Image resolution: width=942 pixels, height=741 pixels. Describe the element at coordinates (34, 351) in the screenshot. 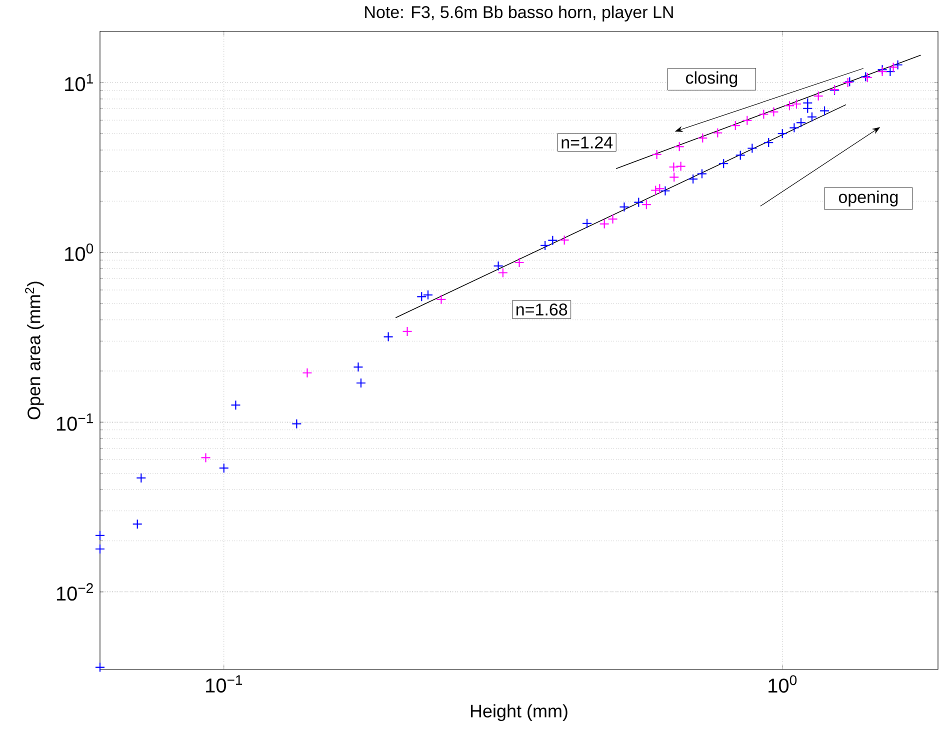

I see `y-axis-title: Open area (mm$^{2}$)` at that location.